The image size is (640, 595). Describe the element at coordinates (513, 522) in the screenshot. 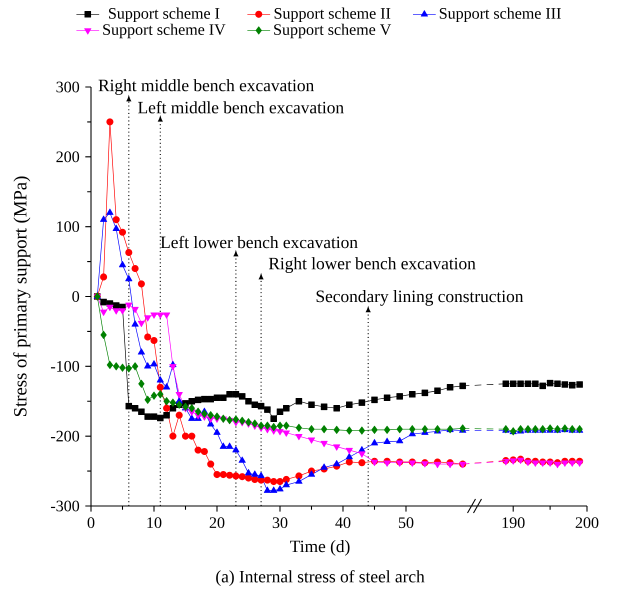

I see `x-tick-label: 190` at that location.